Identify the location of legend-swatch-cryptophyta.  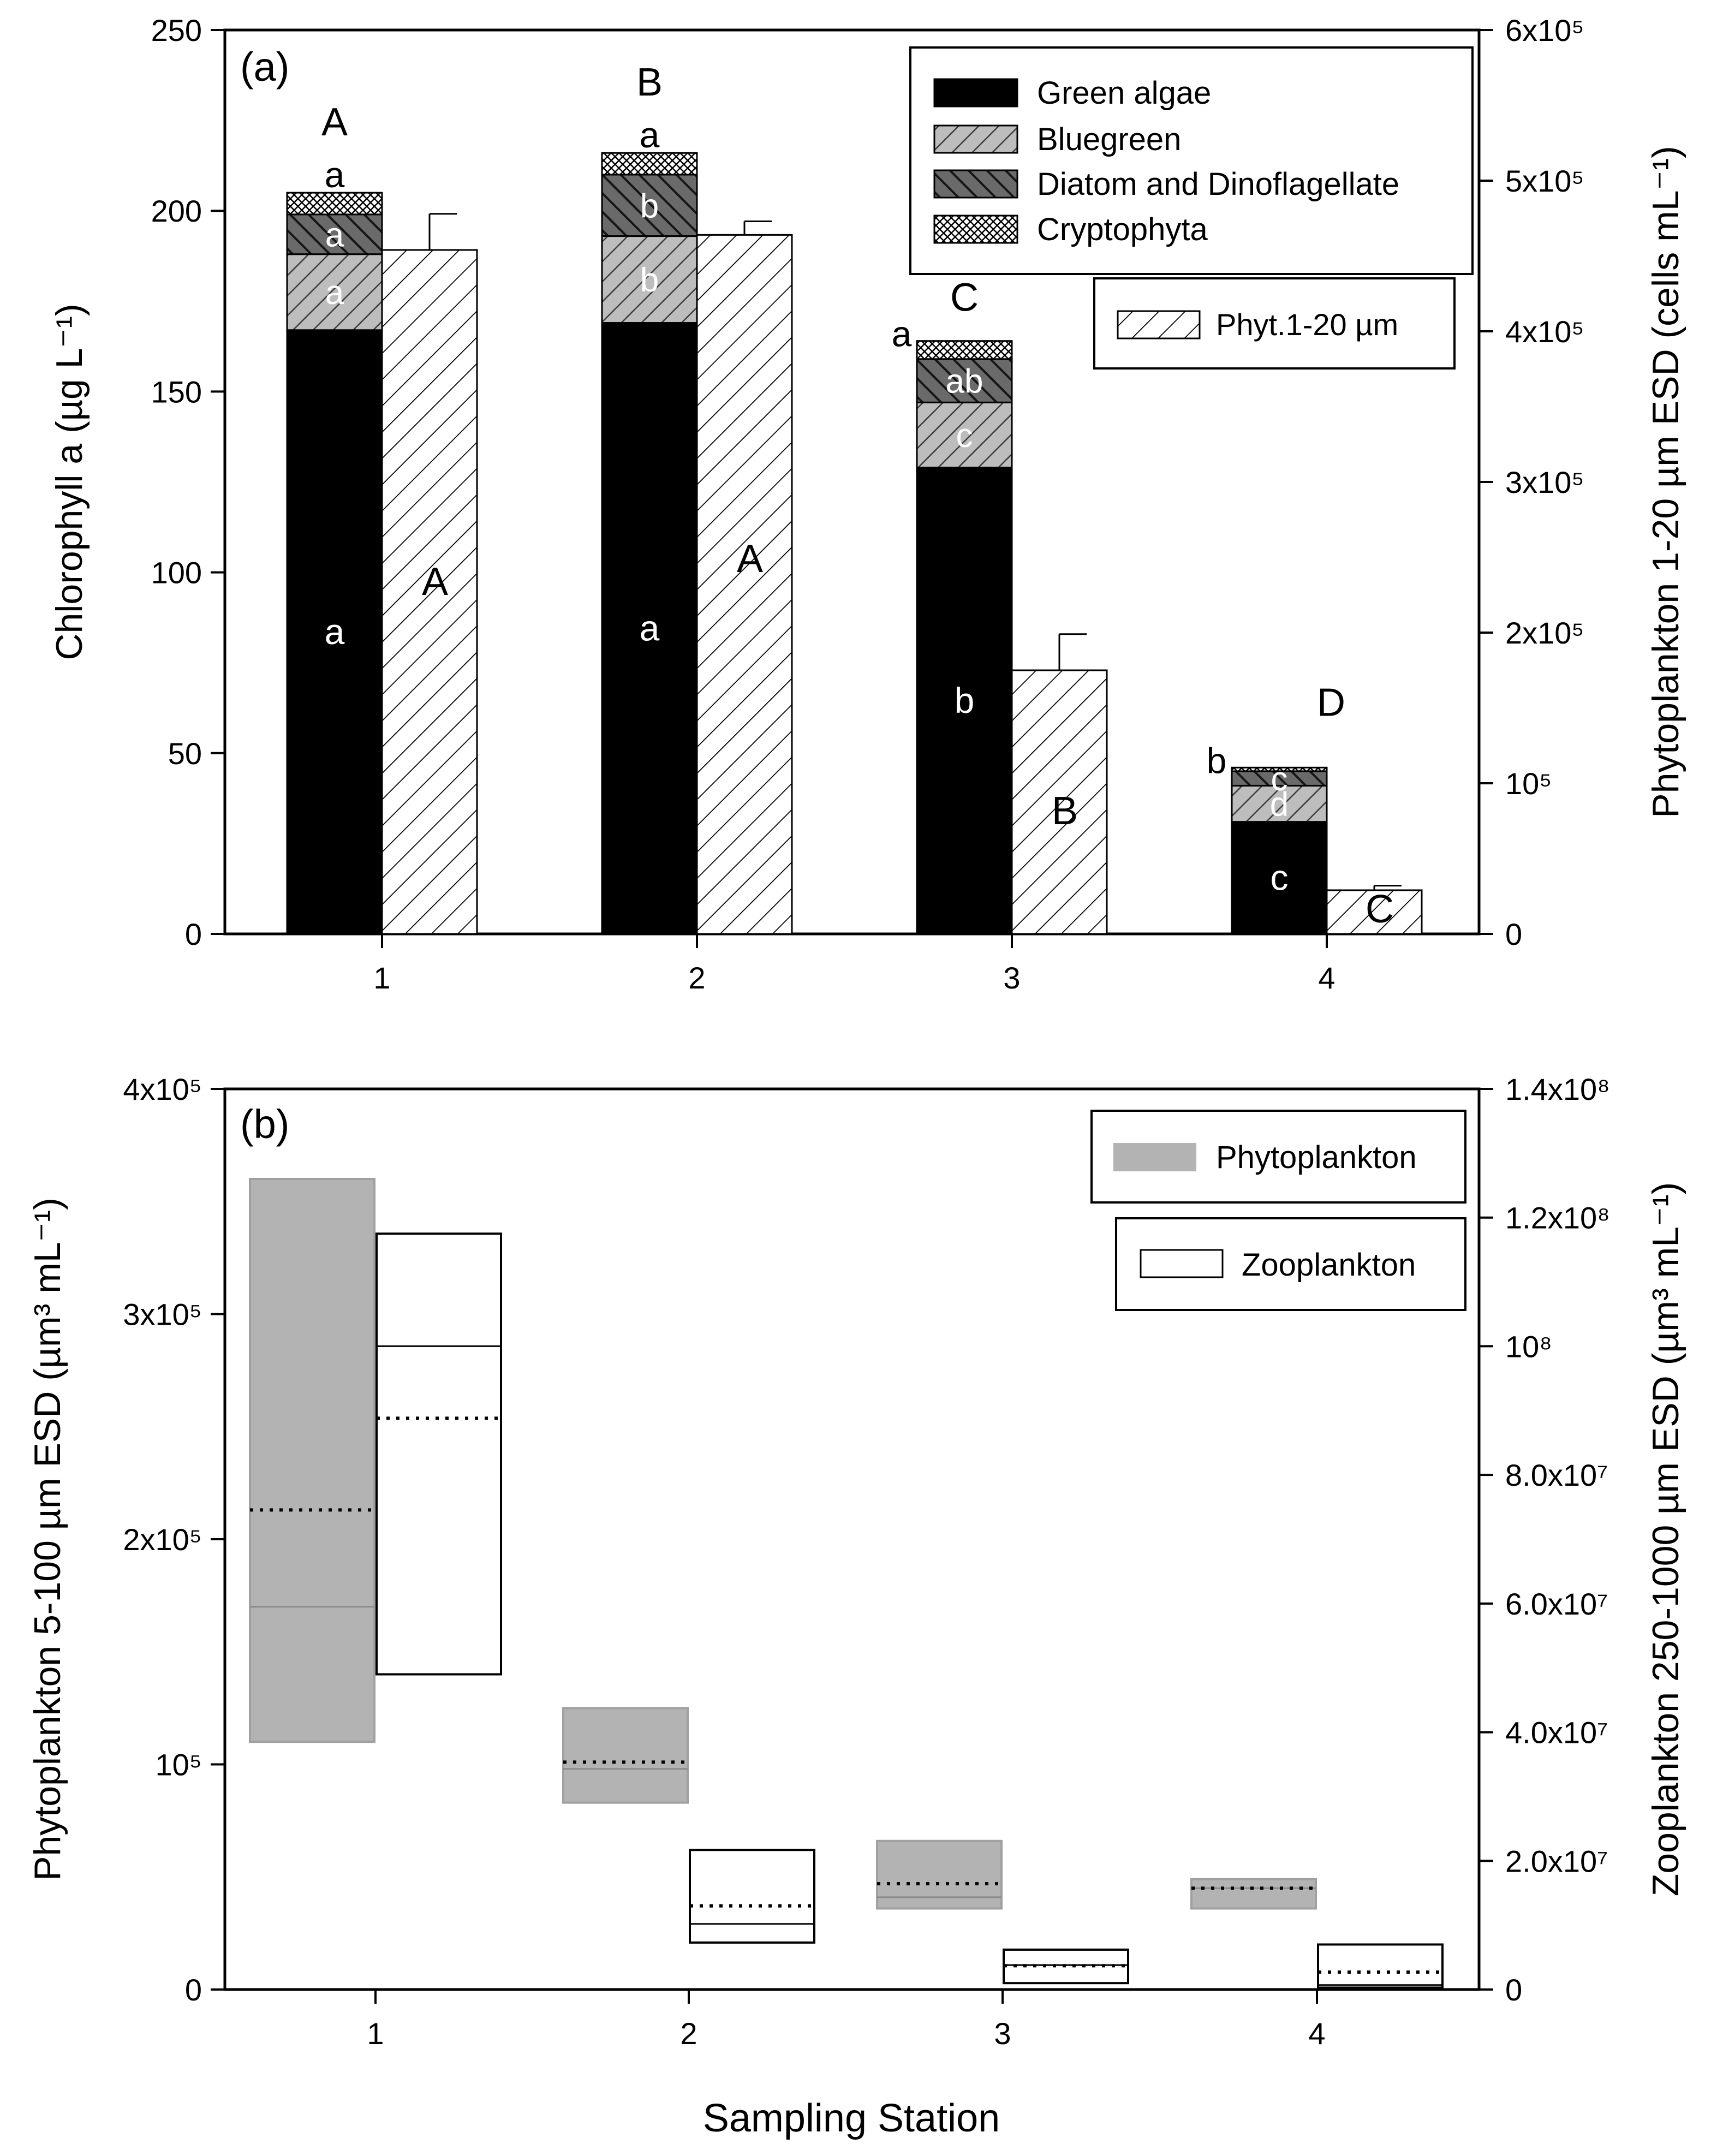
(975, 229).